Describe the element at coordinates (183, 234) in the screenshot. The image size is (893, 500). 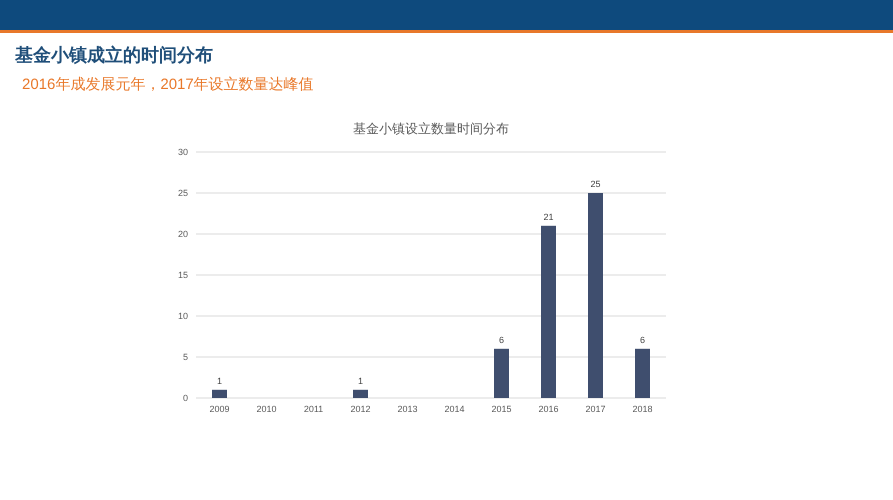
I see `y-tick-label: 20` at that location.